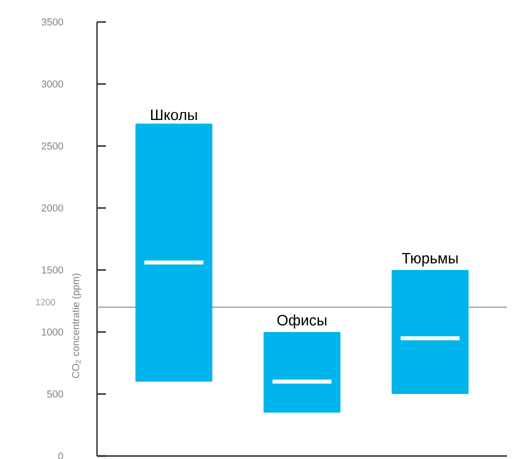 This screenshot has height=459, width=513. What do you see at coordinates (53, 332) in the screenshot?
I see `y-tick-label: 1000` at bounding box center [53, 332].